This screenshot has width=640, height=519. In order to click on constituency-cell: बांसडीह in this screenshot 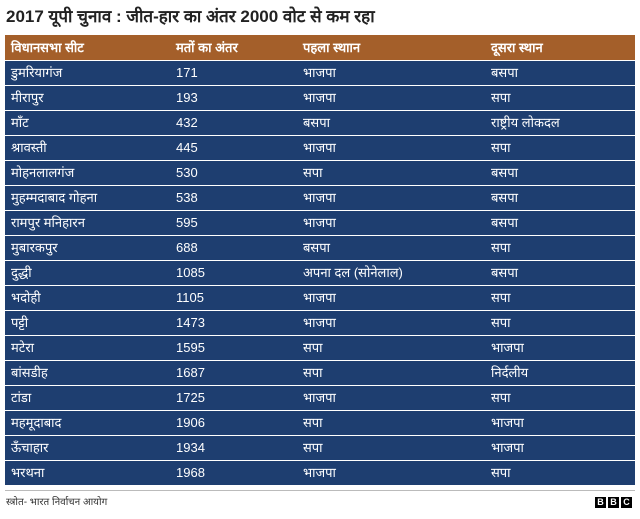, I will do `click(29, 372)`.